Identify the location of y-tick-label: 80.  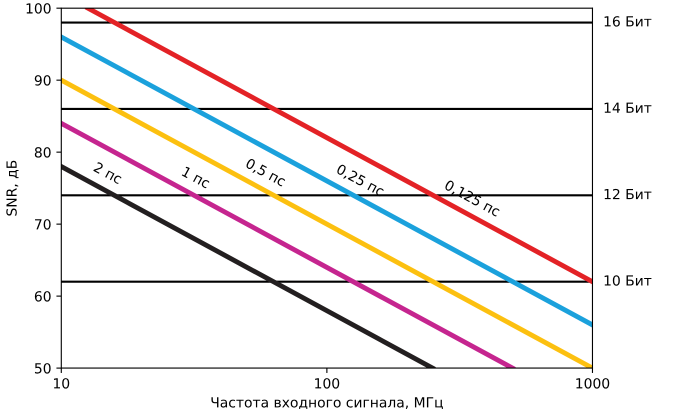
(42, 152).